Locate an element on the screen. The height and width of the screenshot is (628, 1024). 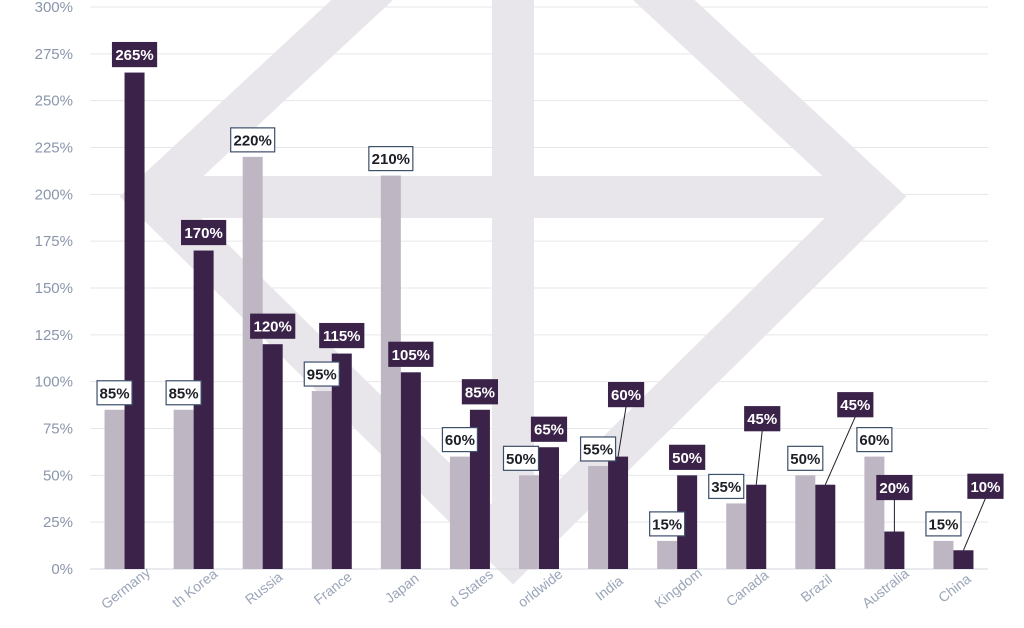
data-label: 170% is located at coordinates (203, 233).